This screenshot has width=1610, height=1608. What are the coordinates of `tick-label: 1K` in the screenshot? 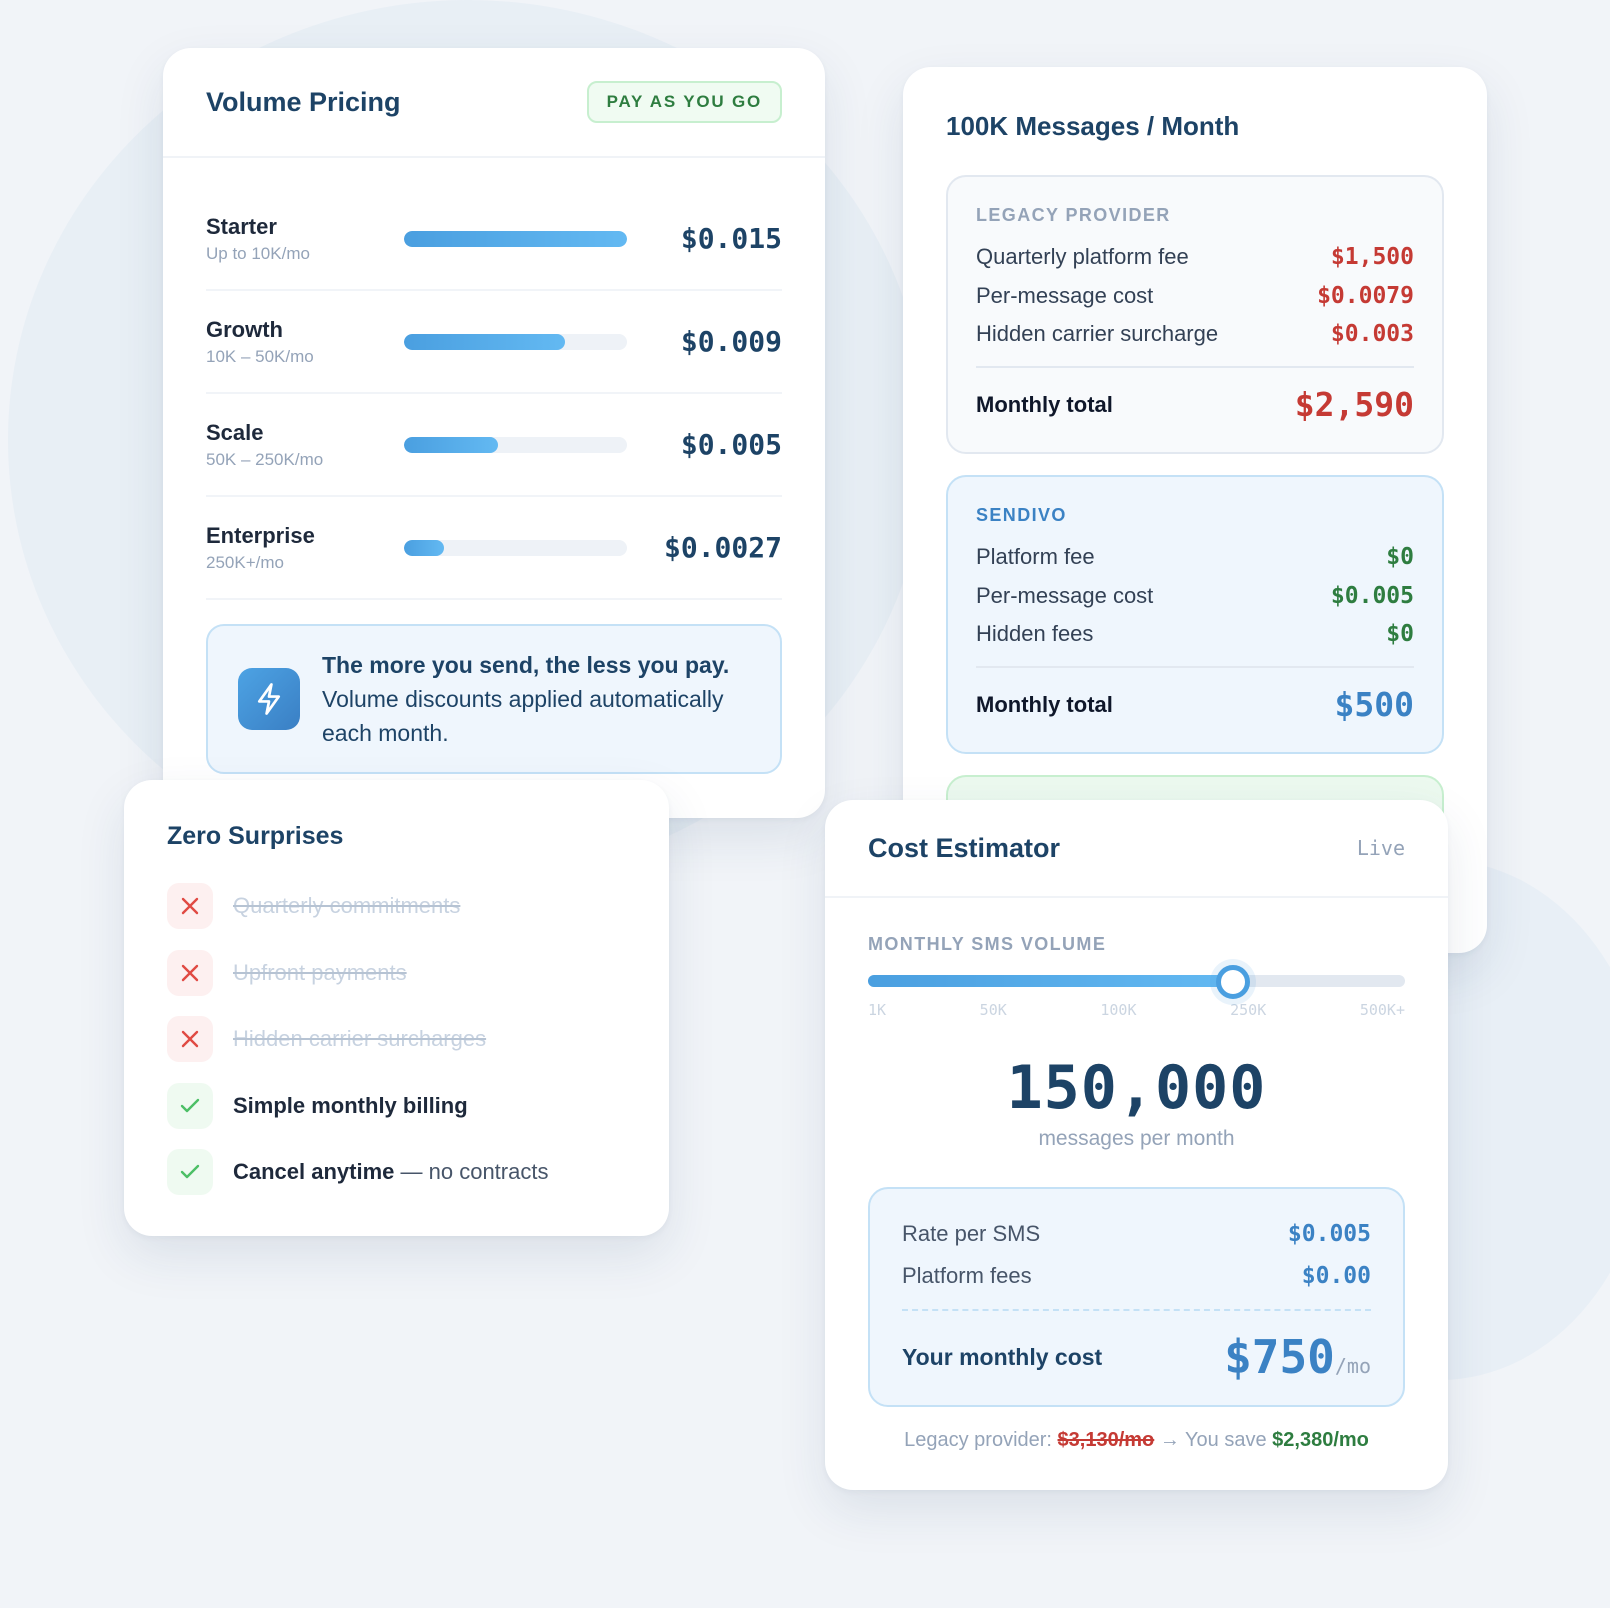 It's located at (877, 1010).